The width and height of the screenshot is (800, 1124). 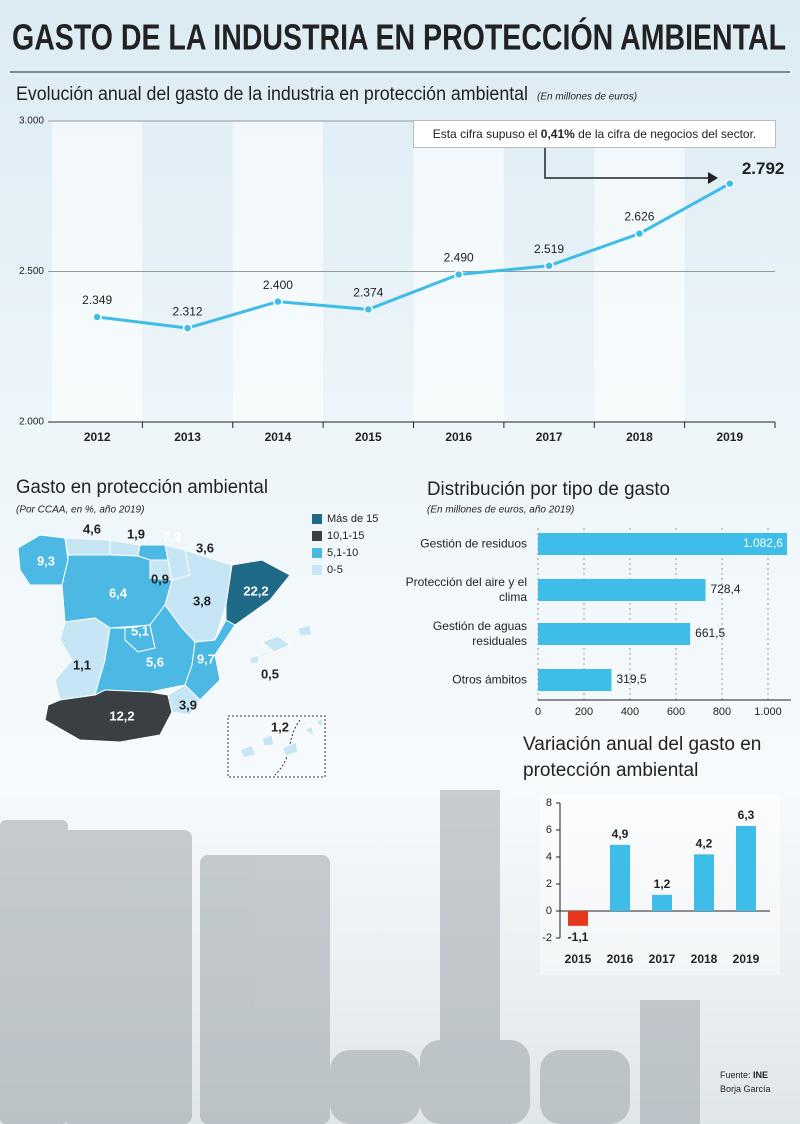 I want to click on value-label: 4,2, so click(x=704, y=843).